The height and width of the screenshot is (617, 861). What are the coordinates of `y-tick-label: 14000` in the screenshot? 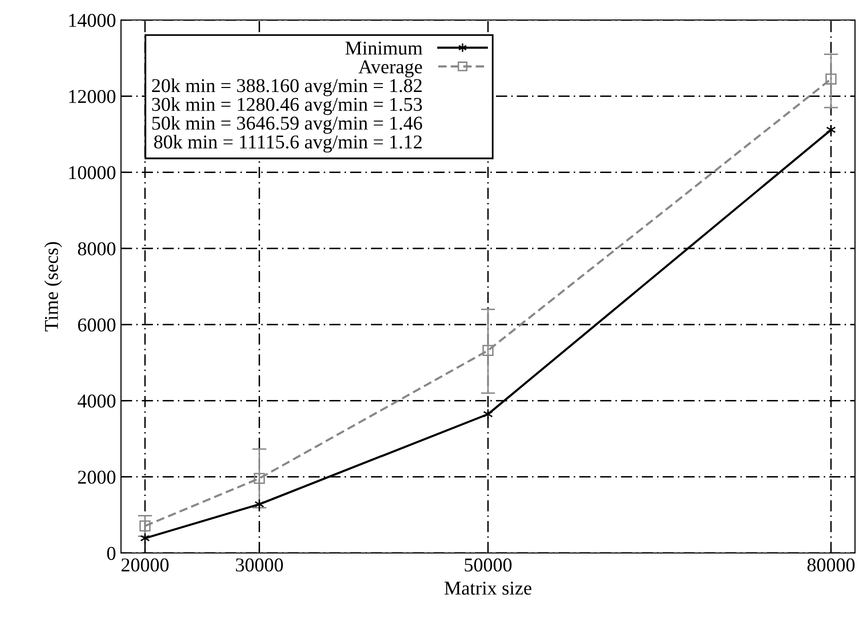 It's located at (92, 20).